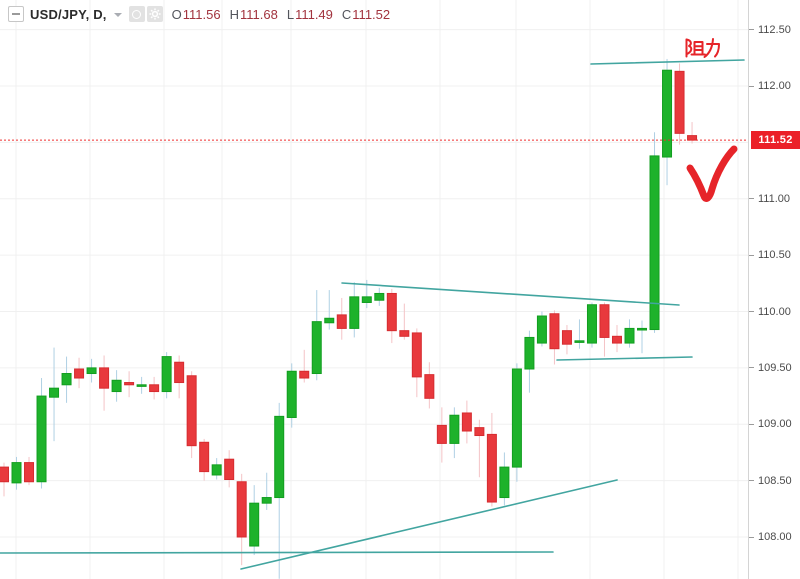 The width and height of the screenshot is (800, 579). I want to click on price-axis-label: 112.00, so click(774, 86).